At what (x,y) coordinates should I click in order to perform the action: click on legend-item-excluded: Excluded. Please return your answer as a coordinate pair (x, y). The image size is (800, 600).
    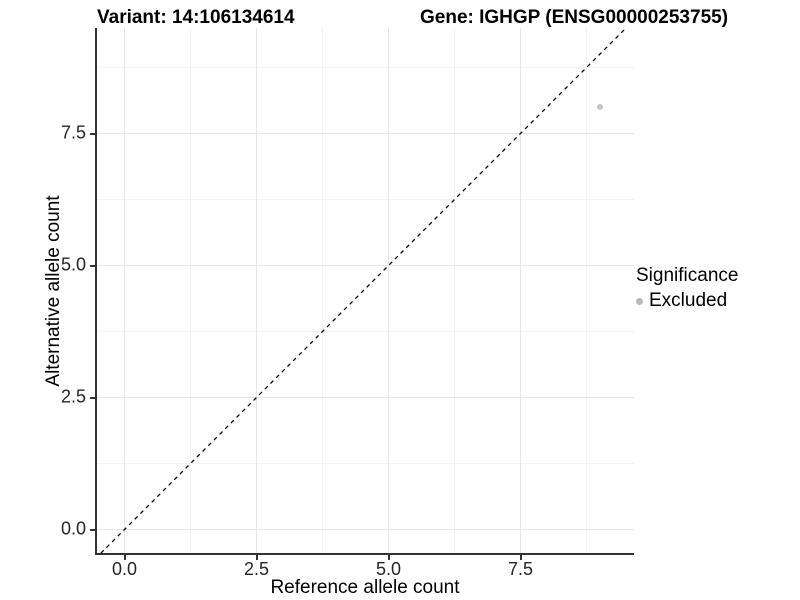
    Looking at the image, I should click on (687, 301).